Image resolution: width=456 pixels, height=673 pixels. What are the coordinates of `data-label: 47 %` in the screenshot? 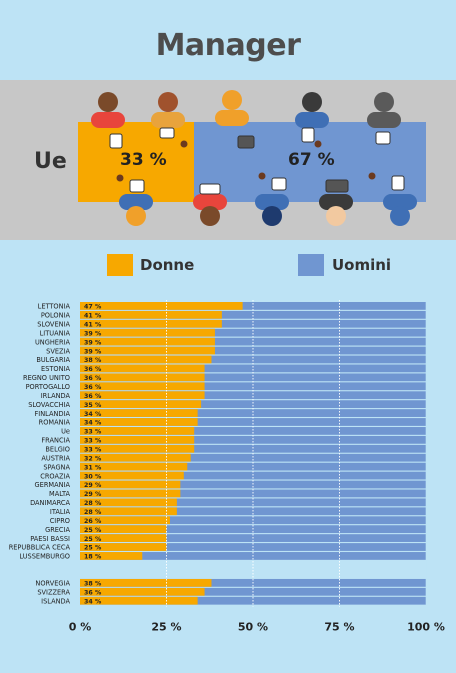 It's located at (93, 307).